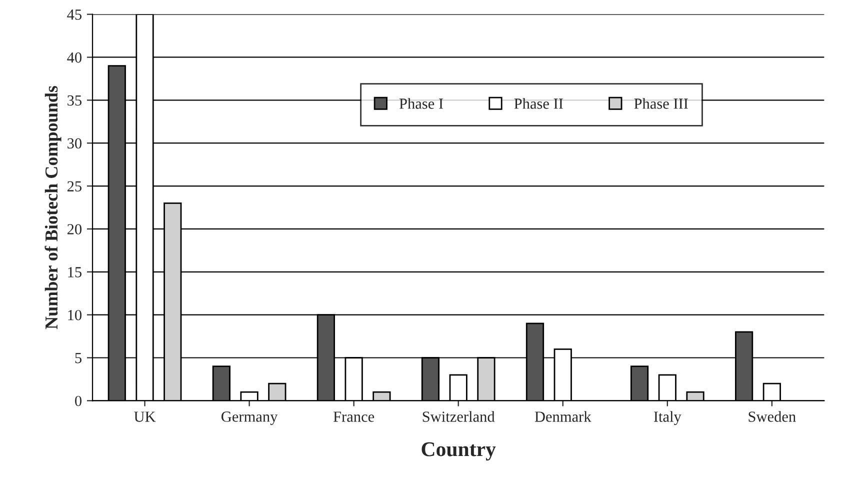  Describe the element at coordinates (458, 416) in the screenshot. I see `x-tick-label: Switzerland` at that location.